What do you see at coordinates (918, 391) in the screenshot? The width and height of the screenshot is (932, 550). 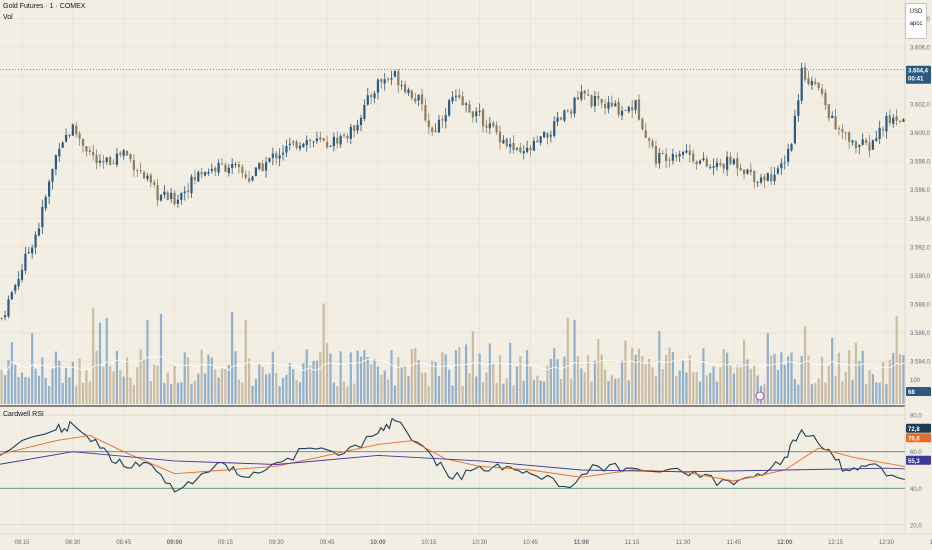 I see `volume-last-badge-bg` at bounding box center [918, 391].